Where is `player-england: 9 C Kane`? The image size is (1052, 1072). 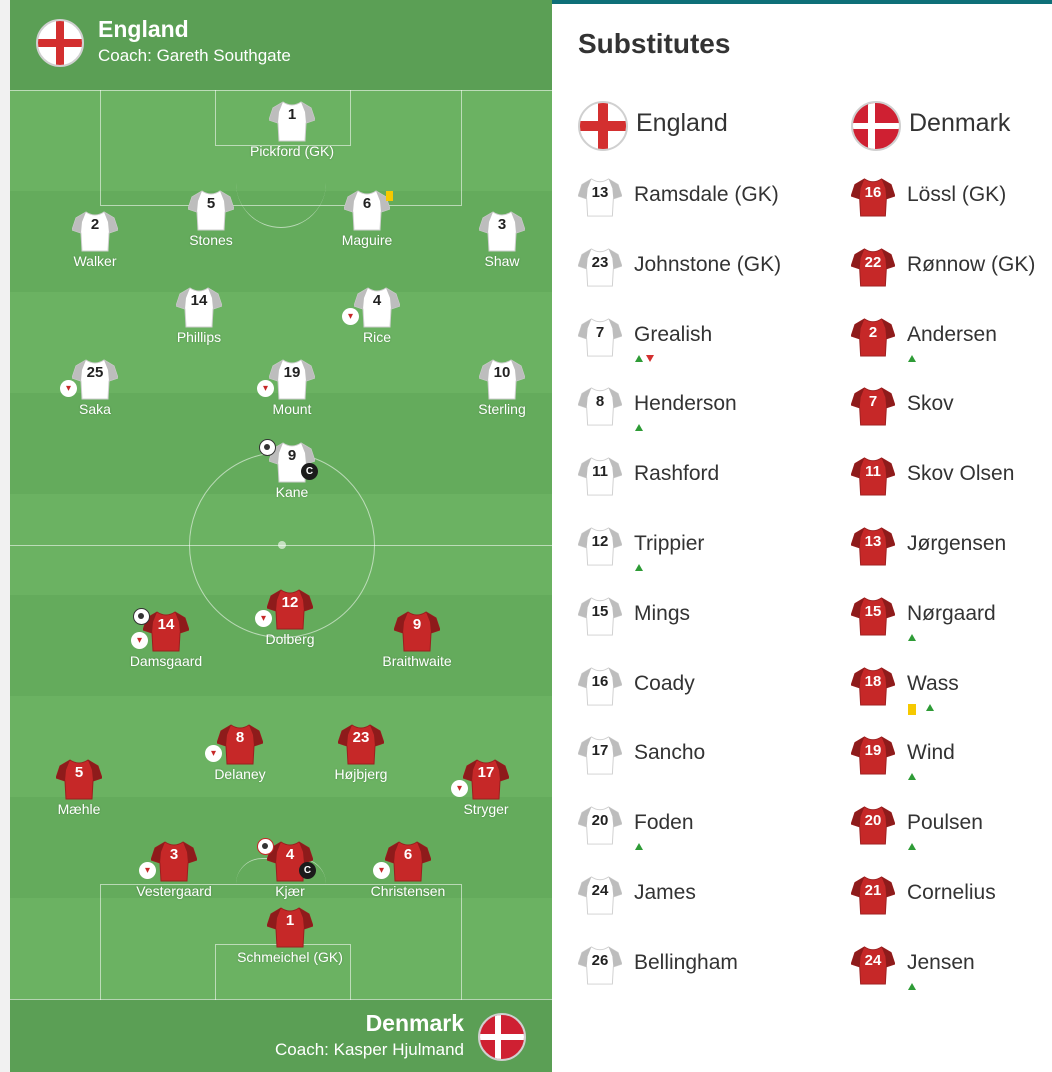 player-england: 9 C Kane is located at coordinates (292, 469).